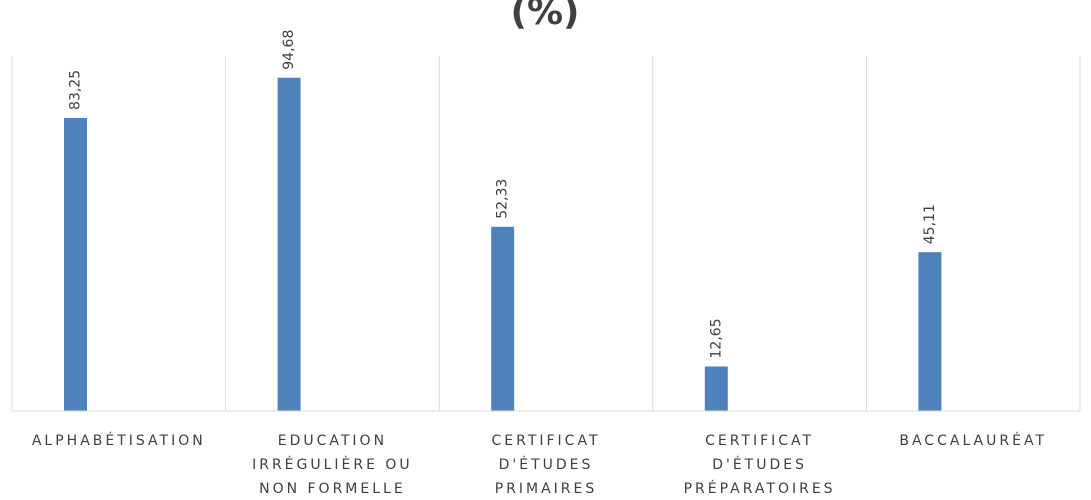 This screenshot has height=500, width=1091. Describe the element at coordinates (76, 90) in the screenshot. I see `data-label: 83,25` at that location.